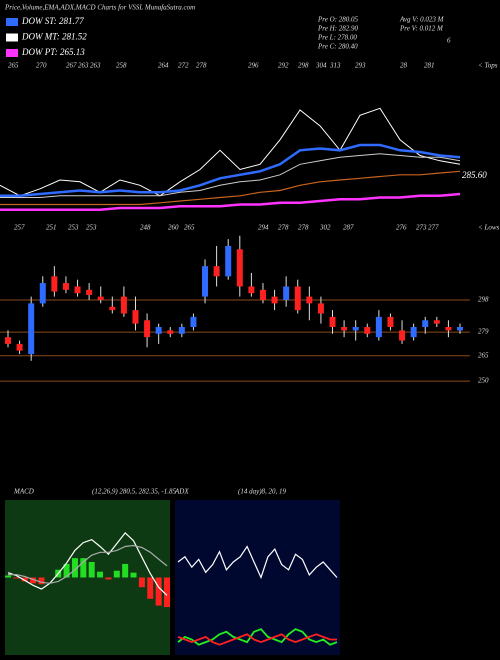  I want to click on top-label: 270, so click(41, 66).